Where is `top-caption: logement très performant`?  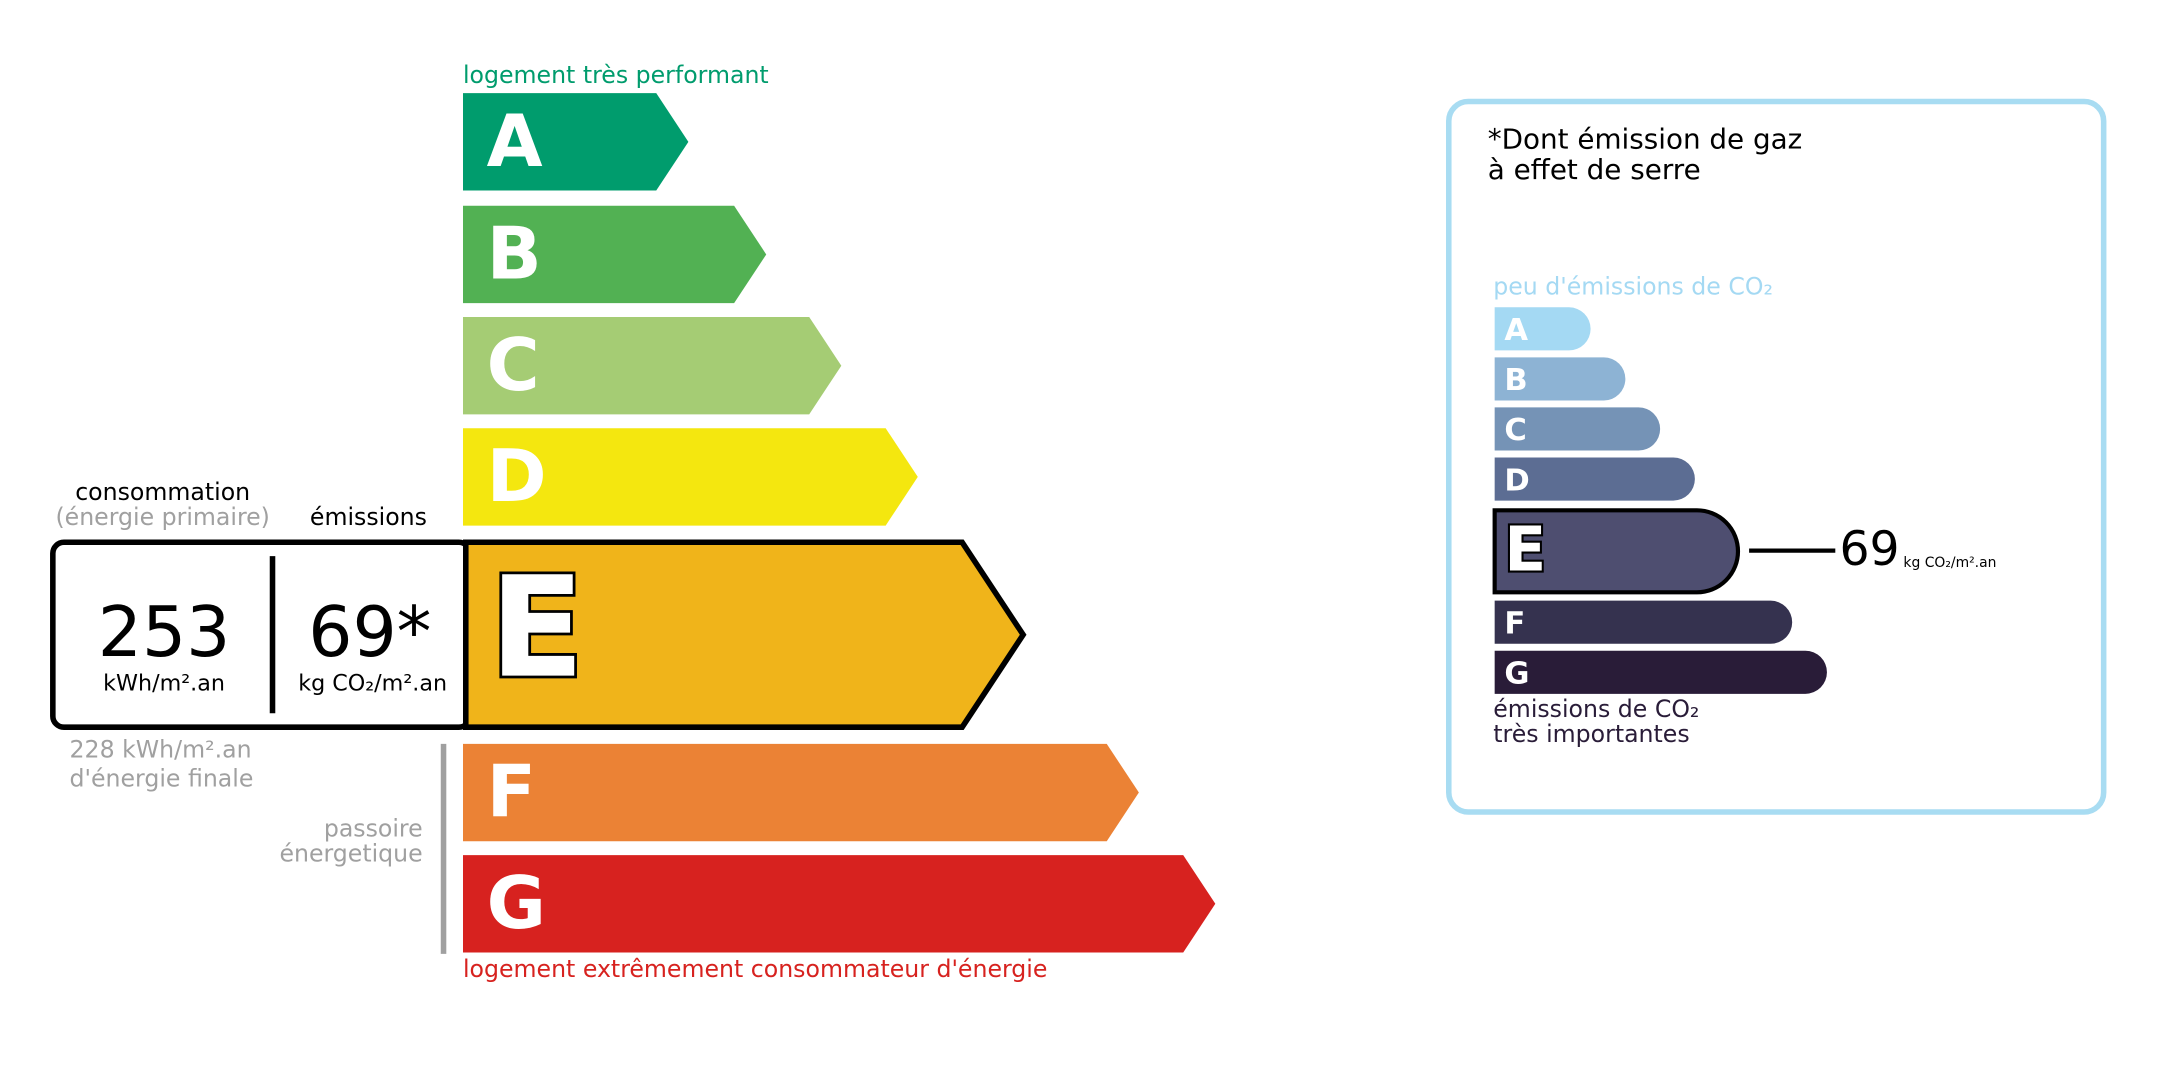
top-caption: logement très performant is located at coordinates (616, 75).